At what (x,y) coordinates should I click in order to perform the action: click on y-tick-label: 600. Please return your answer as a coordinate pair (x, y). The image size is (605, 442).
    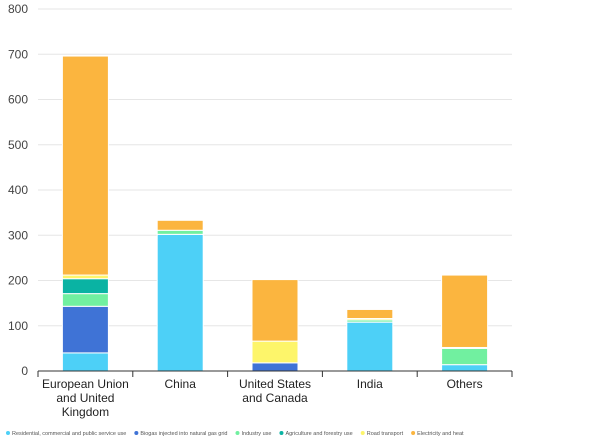
    Looking at the image, I should click on (18, 100).